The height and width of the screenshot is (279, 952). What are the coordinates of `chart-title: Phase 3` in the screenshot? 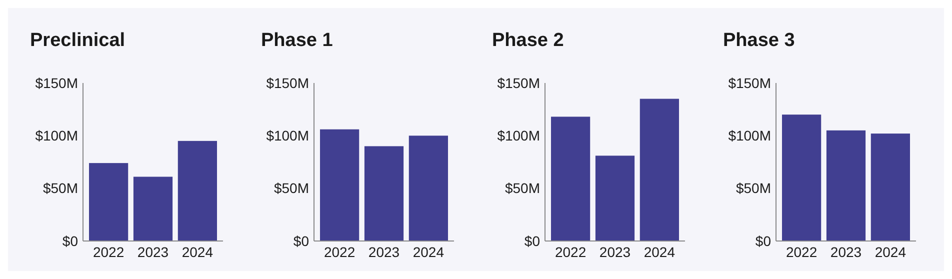 It's located at (759, 40).